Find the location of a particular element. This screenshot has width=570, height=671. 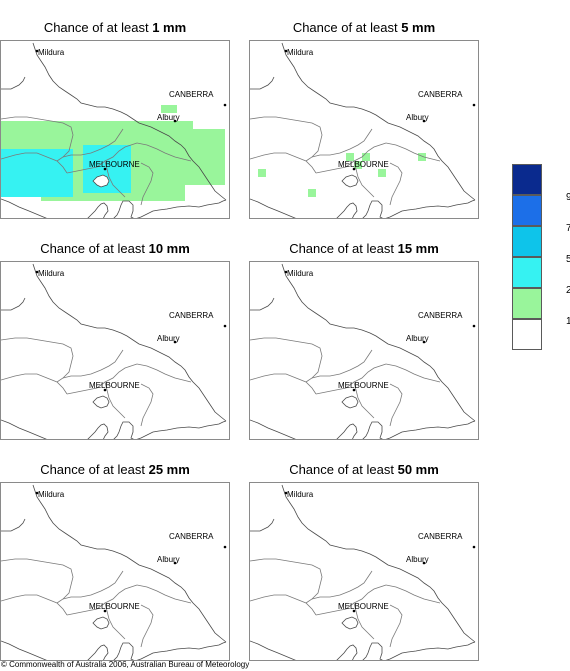

melbourne-marker is located at coordinates (354, 611).